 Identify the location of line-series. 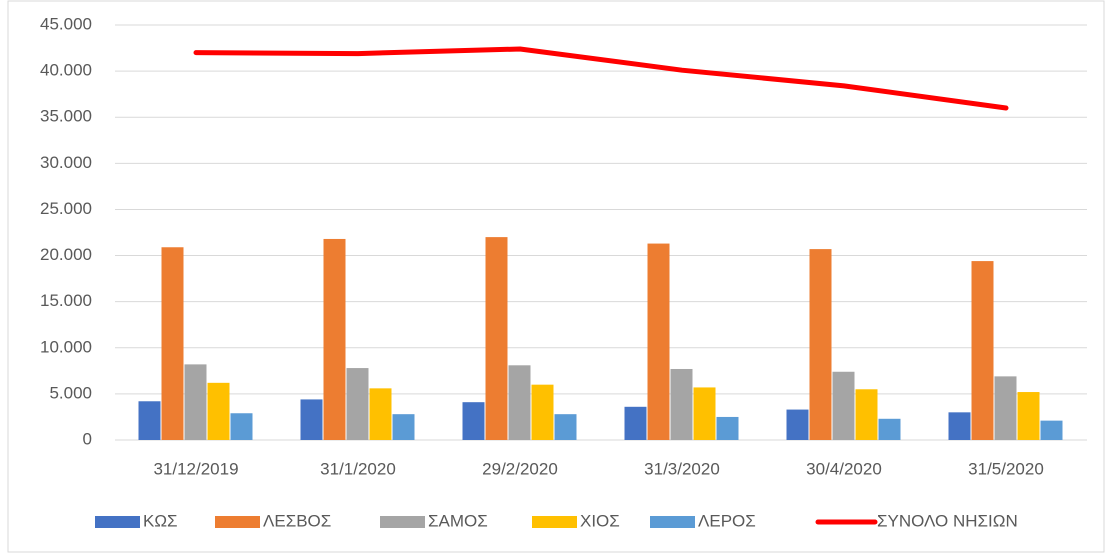
(601, 78).